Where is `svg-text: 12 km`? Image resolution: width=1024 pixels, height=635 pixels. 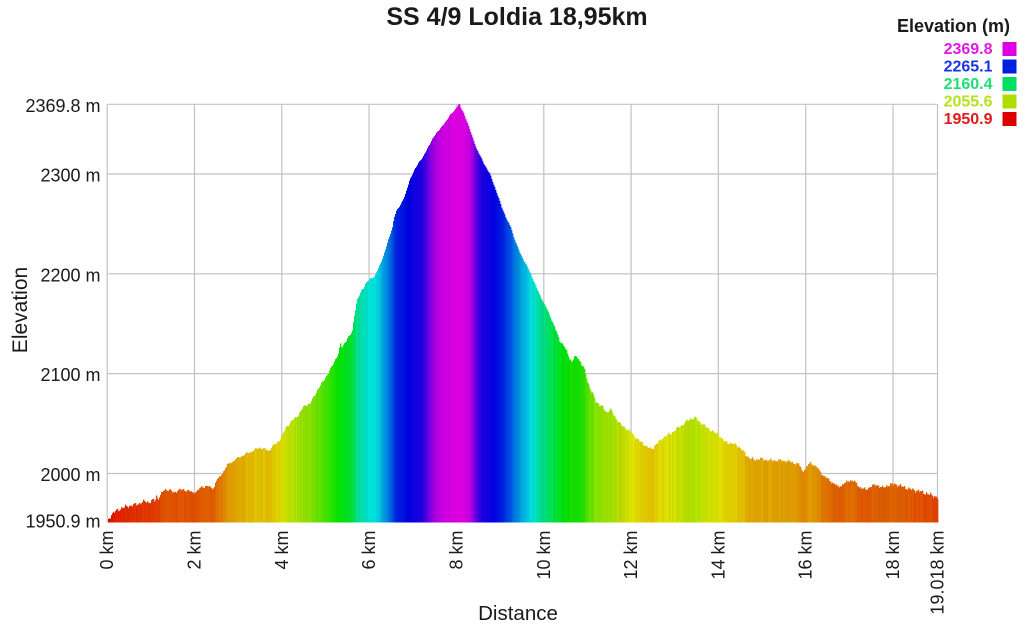
svg-text: 12 km is located at coordinates (631, 555).